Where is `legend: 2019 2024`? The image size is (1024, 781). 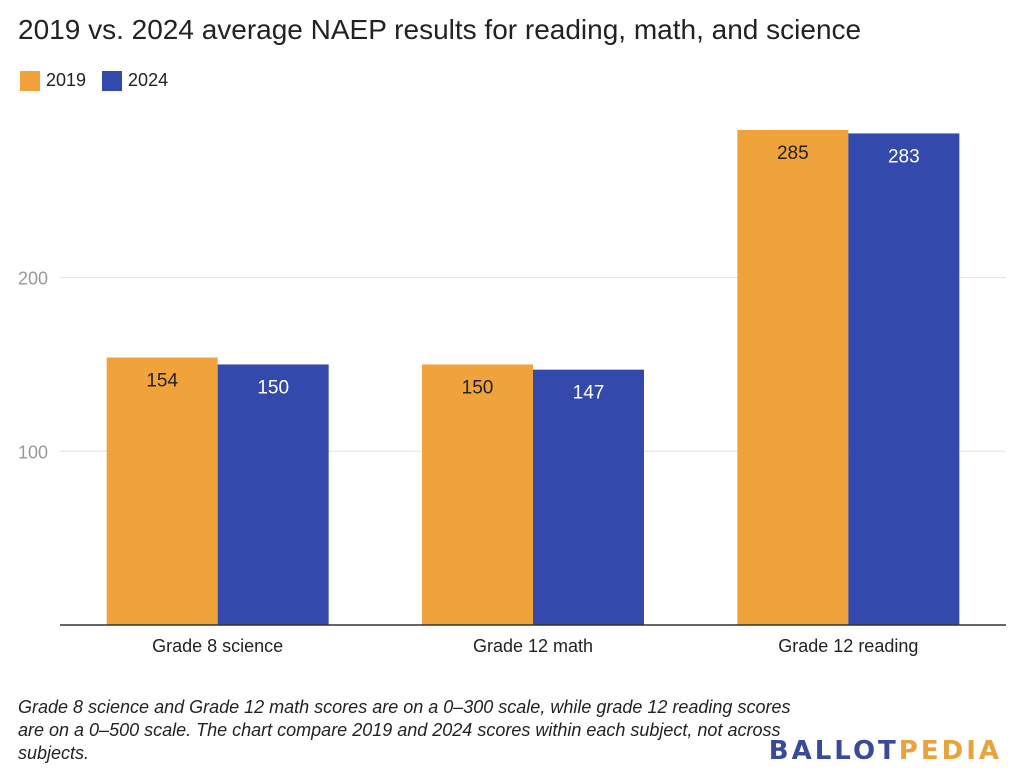
legend: 2019 2024 is located at coordinates (102, 80).